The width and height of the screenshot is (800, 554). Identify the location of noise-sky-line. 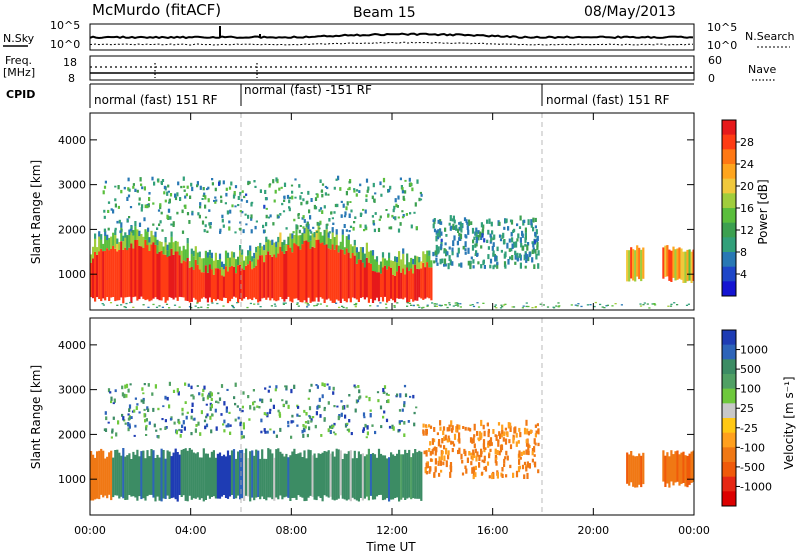
(391, 36).